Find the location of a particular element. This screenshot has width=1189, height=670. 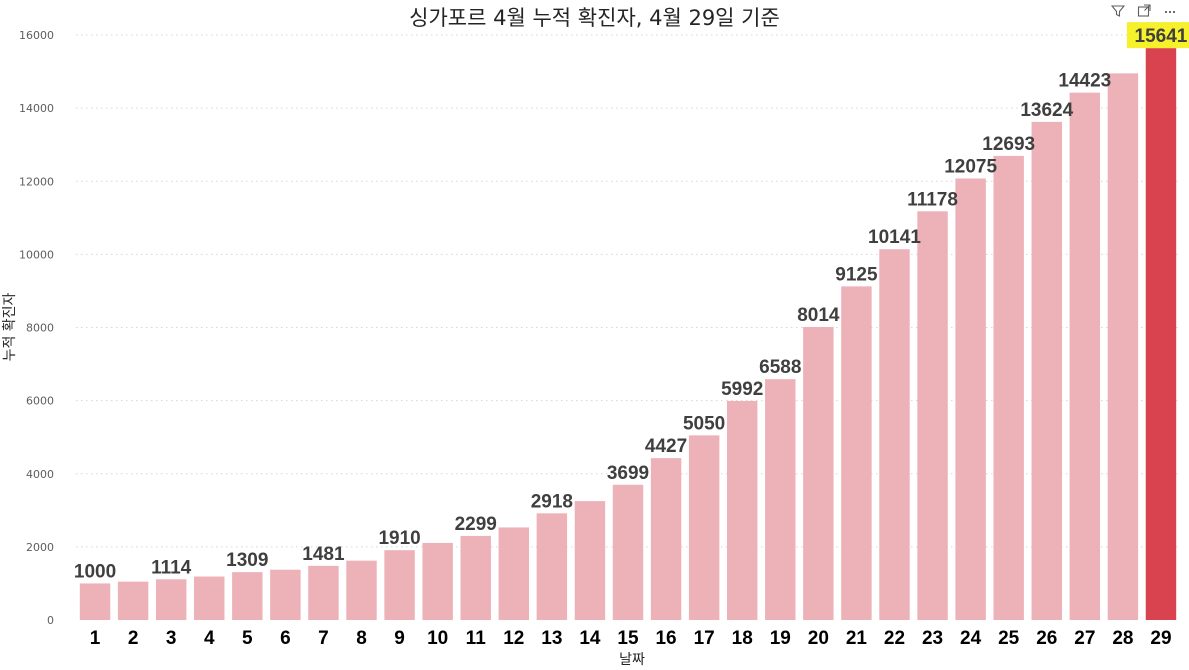

y-tick-label: 14000 is located at coordinates (36, 108).